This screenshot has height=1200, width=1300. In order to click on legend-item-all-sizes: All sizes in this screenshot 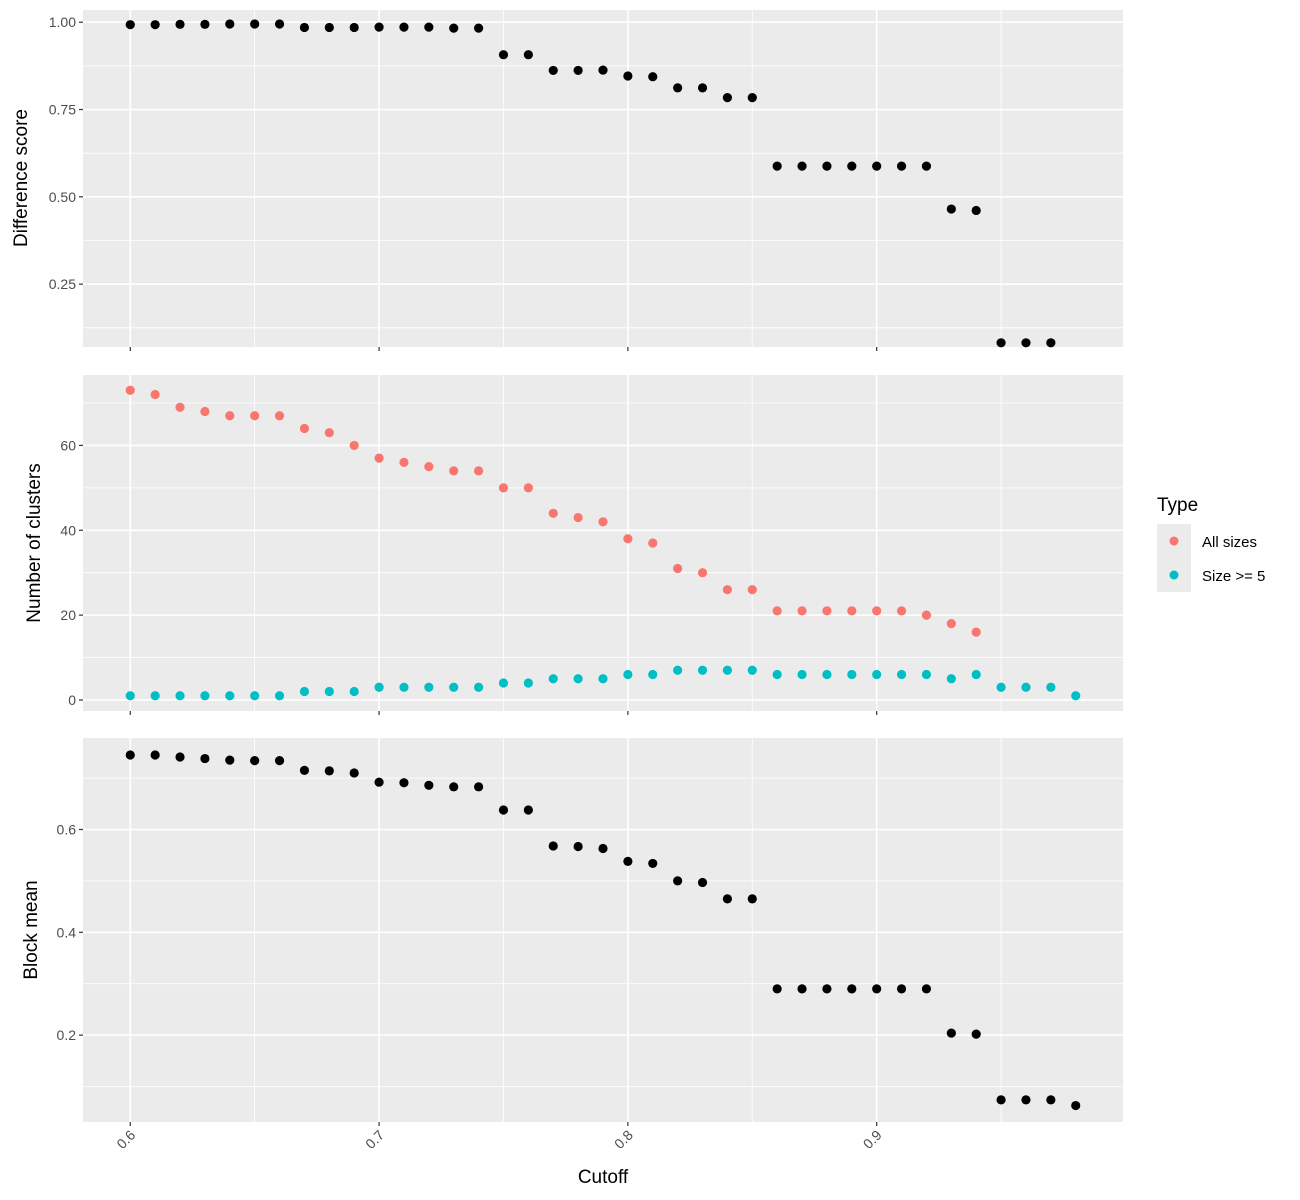, I will do `click(1207, 541)`.